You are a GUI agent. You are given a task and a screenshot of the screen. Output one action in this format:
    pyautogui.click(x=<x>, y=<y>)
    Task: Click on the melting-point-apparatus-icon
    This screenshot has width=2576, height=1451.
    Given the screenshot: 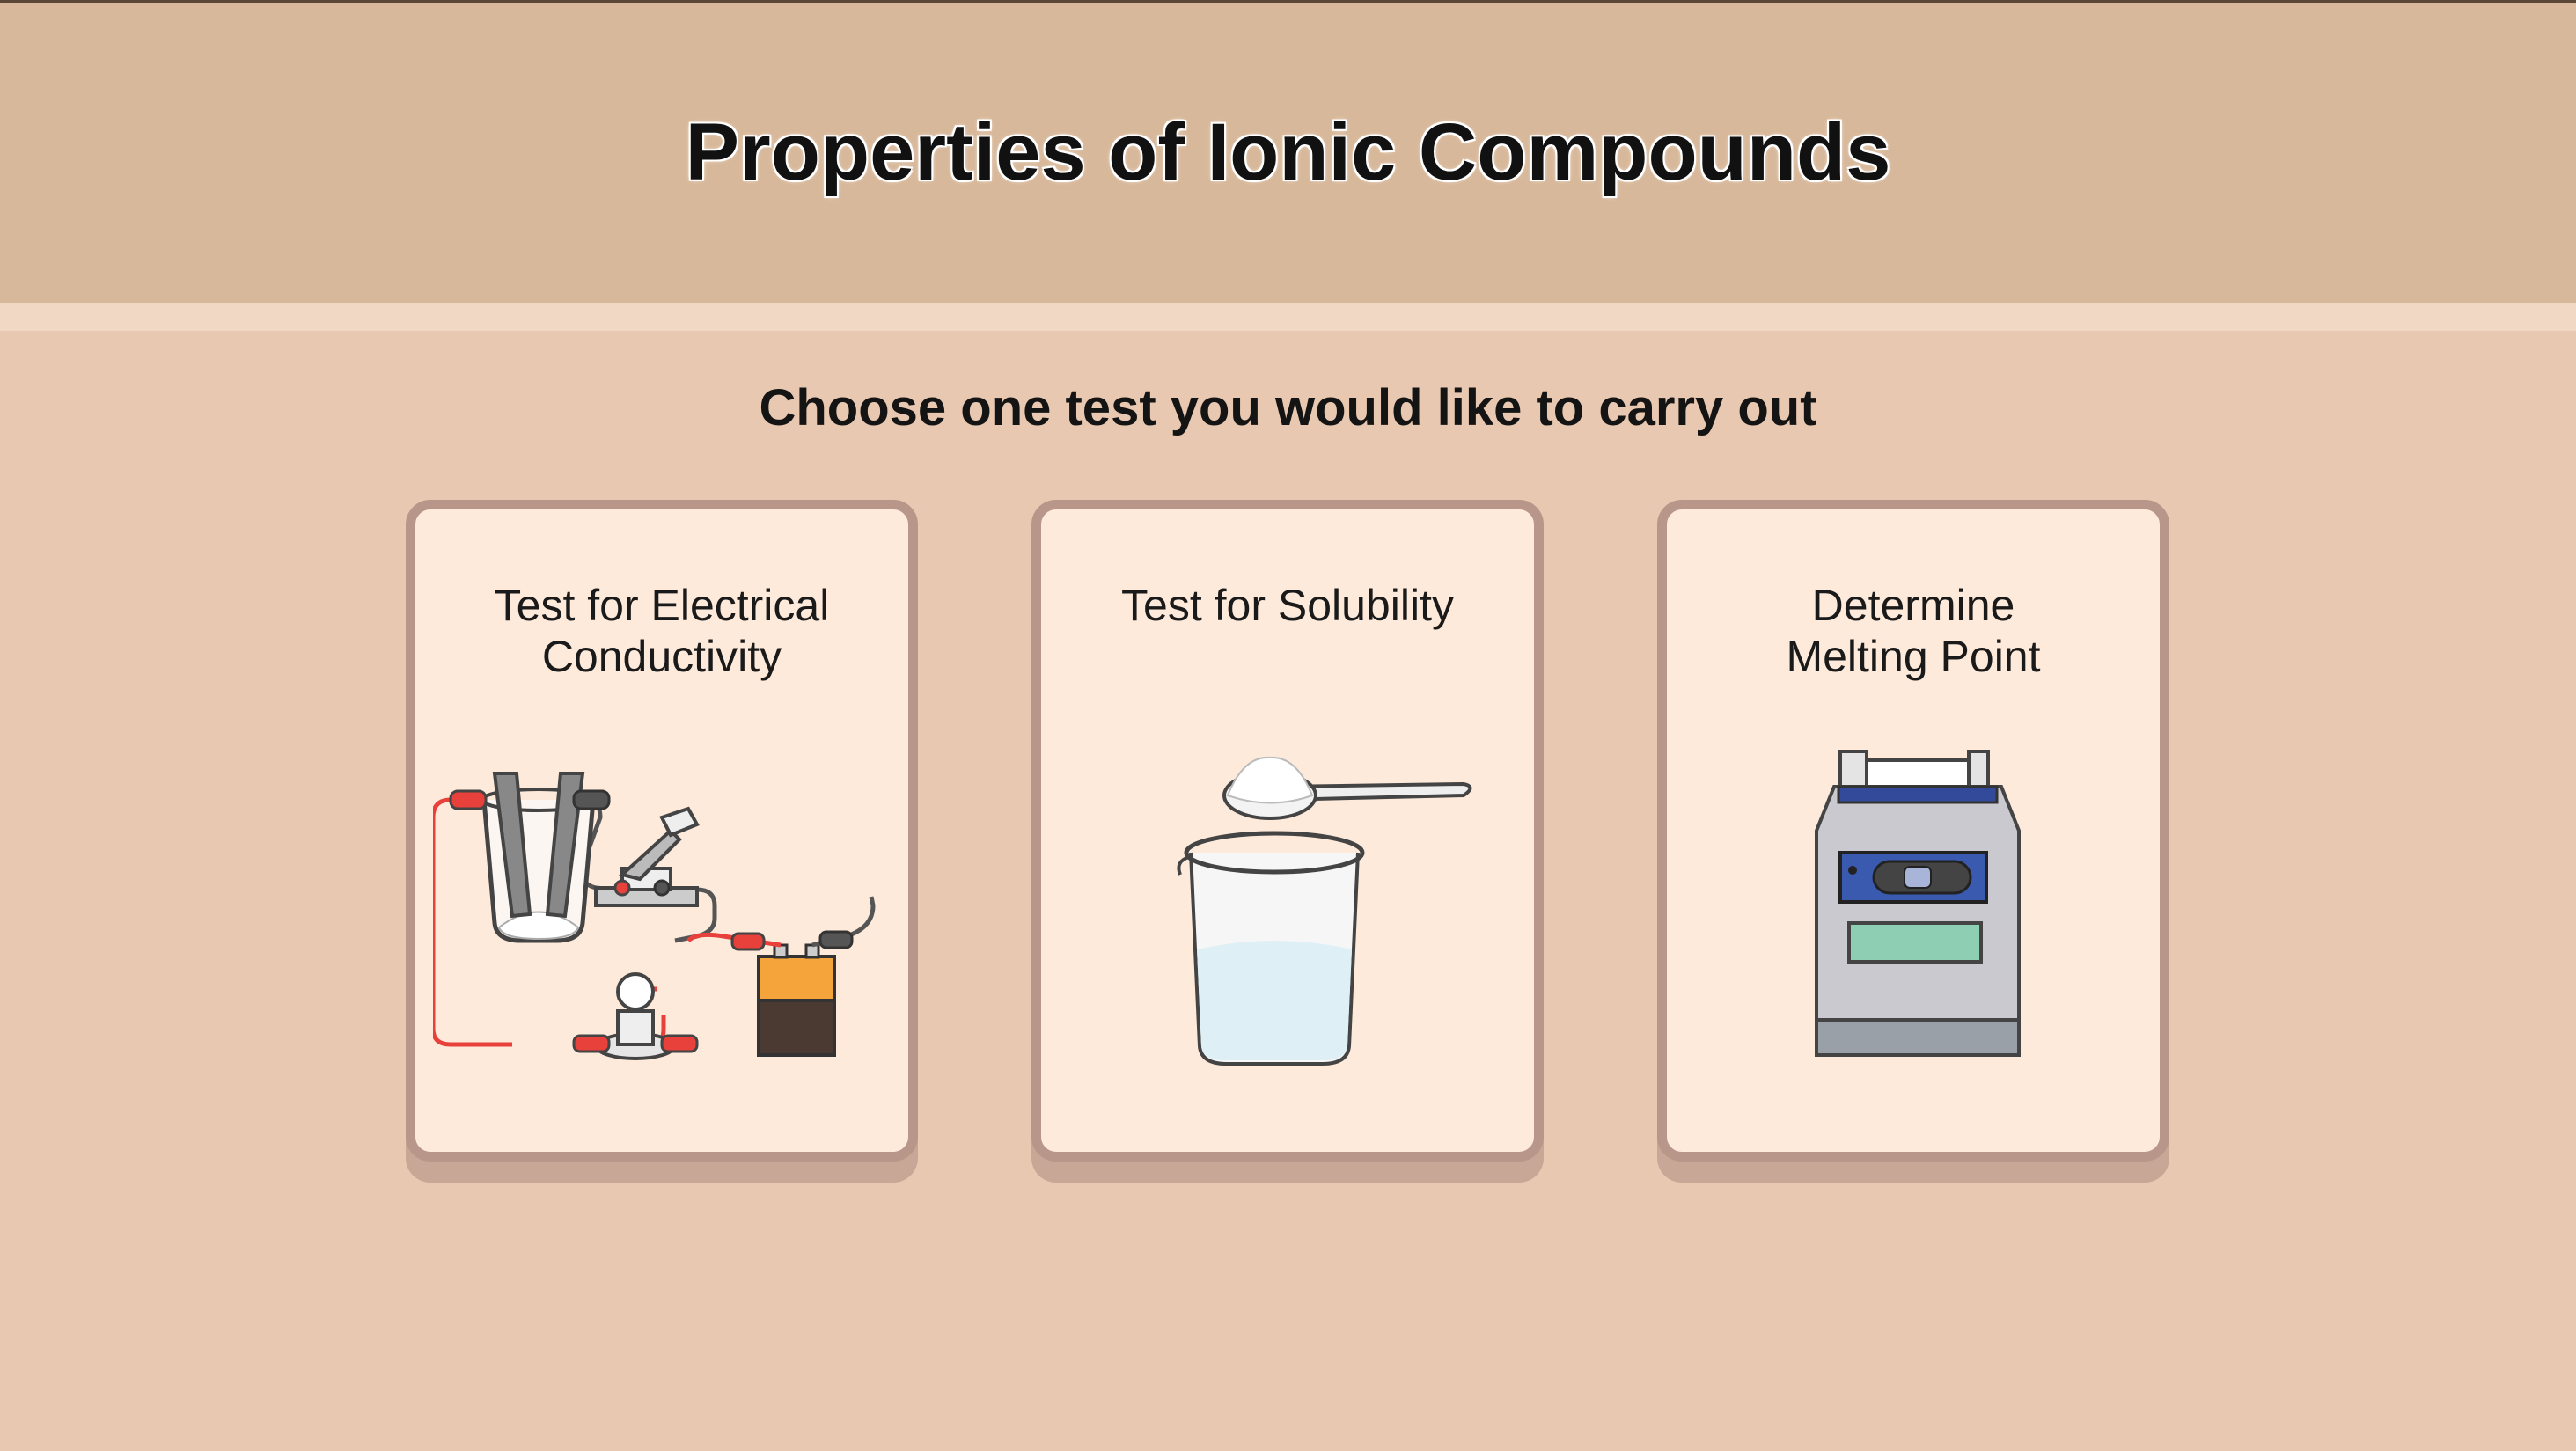 What is the action you would take?
    pyautogui.click(x=1918, y=903)
    